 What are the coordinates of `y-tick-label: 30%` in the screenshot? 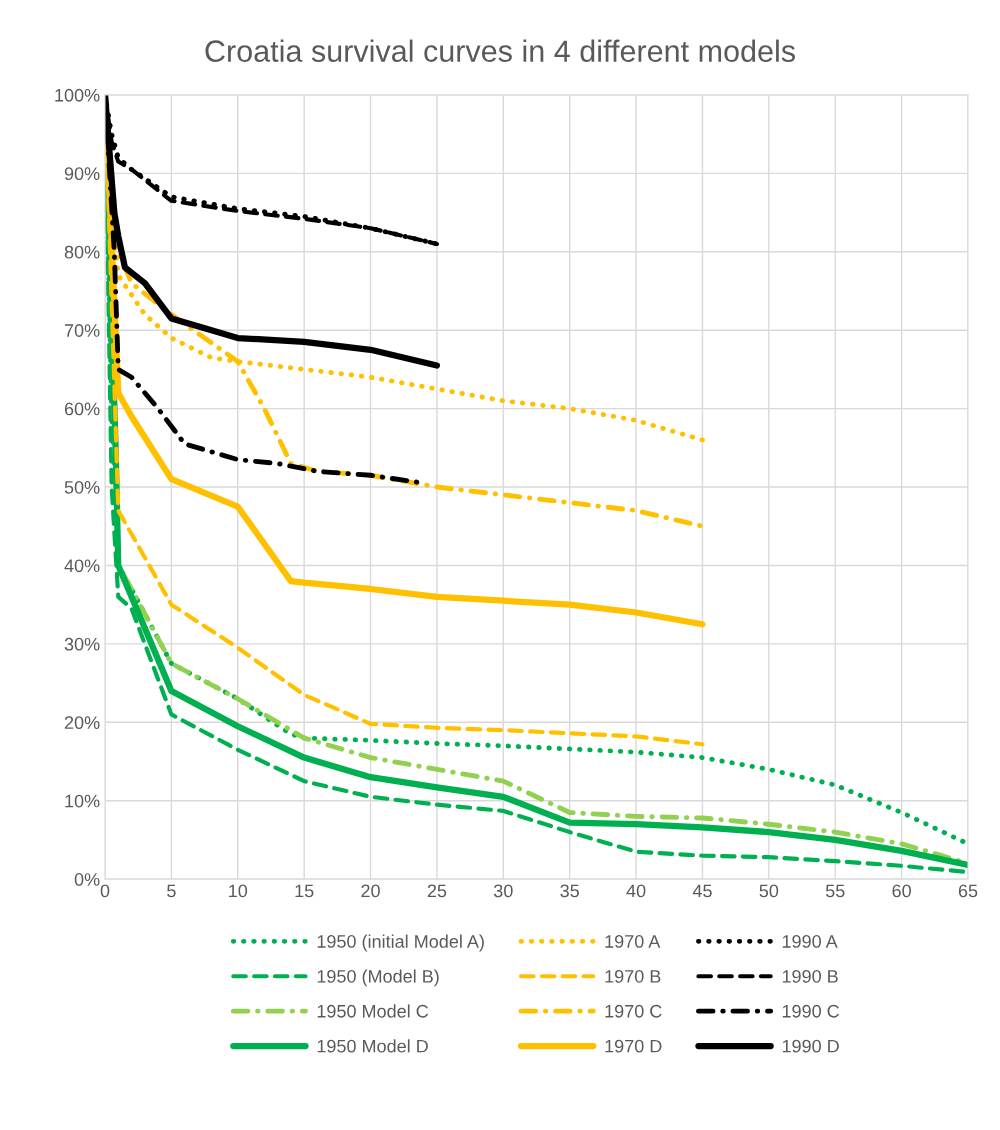 It's located at (82, 644).